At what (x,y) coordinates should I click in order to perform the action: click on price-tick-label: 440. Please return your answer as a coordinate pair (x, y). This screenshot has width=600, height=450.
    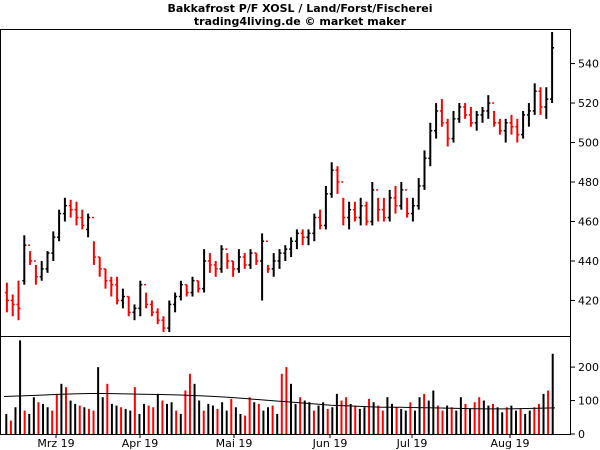
    Looking at the image, I should click on (588, 261).